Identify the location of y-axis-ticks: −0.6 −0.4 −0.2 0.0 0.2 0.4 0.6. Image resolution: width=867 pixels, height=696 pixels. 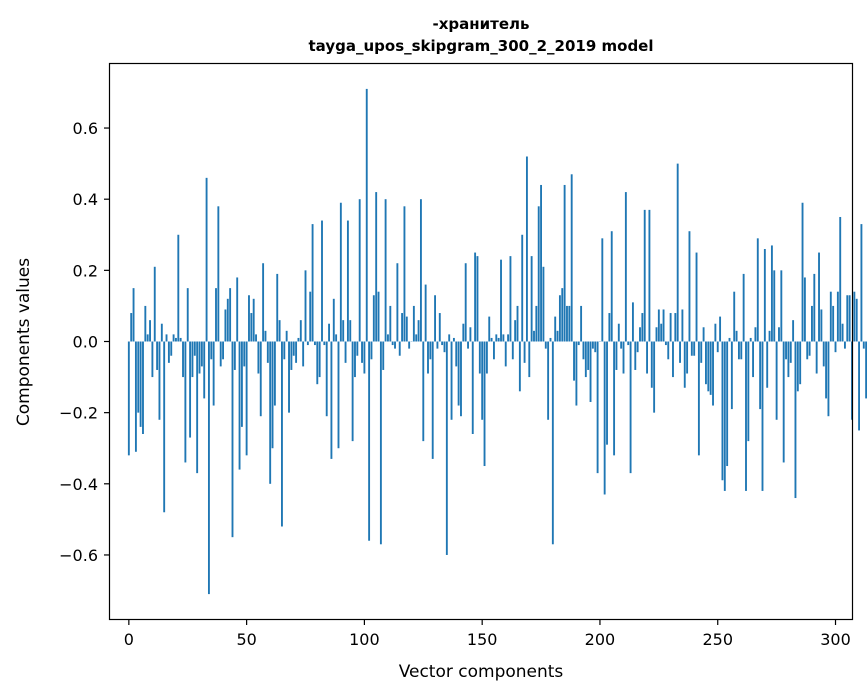
(84, 342).